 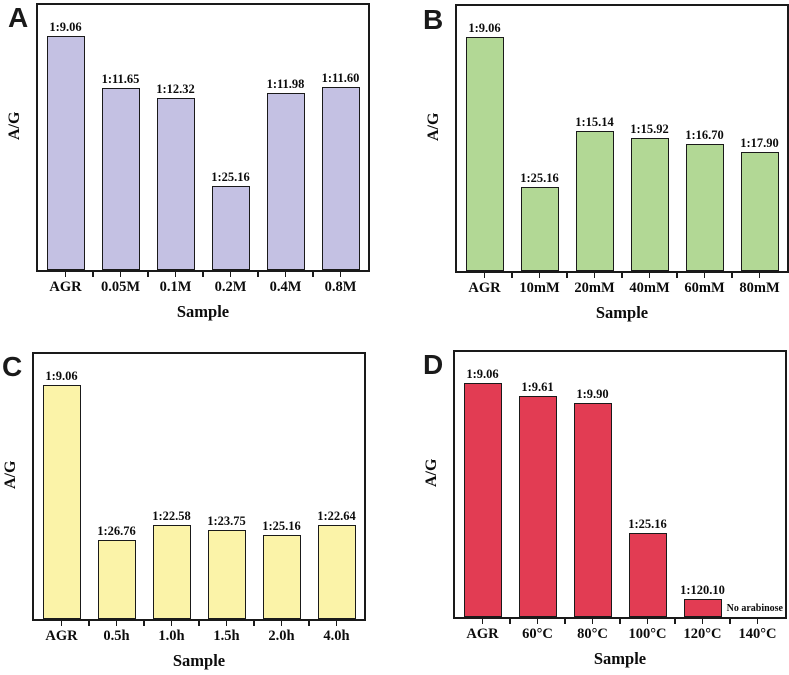 I want to click on x-tick-label: 10mM, so click(x=539, y=288).